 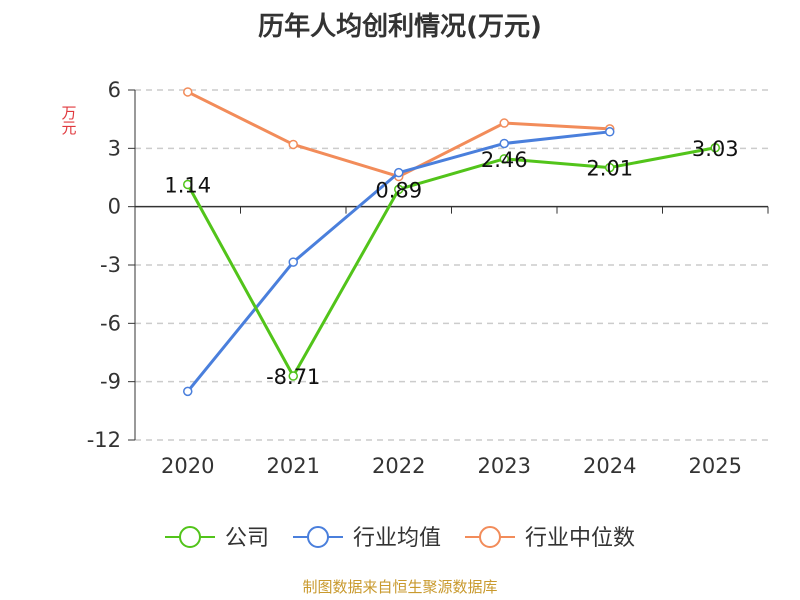 What do you see at coordinates (715, 466) in the screenshot?
I see `x-tick-label: 2025` at bounding box center [715, 466].